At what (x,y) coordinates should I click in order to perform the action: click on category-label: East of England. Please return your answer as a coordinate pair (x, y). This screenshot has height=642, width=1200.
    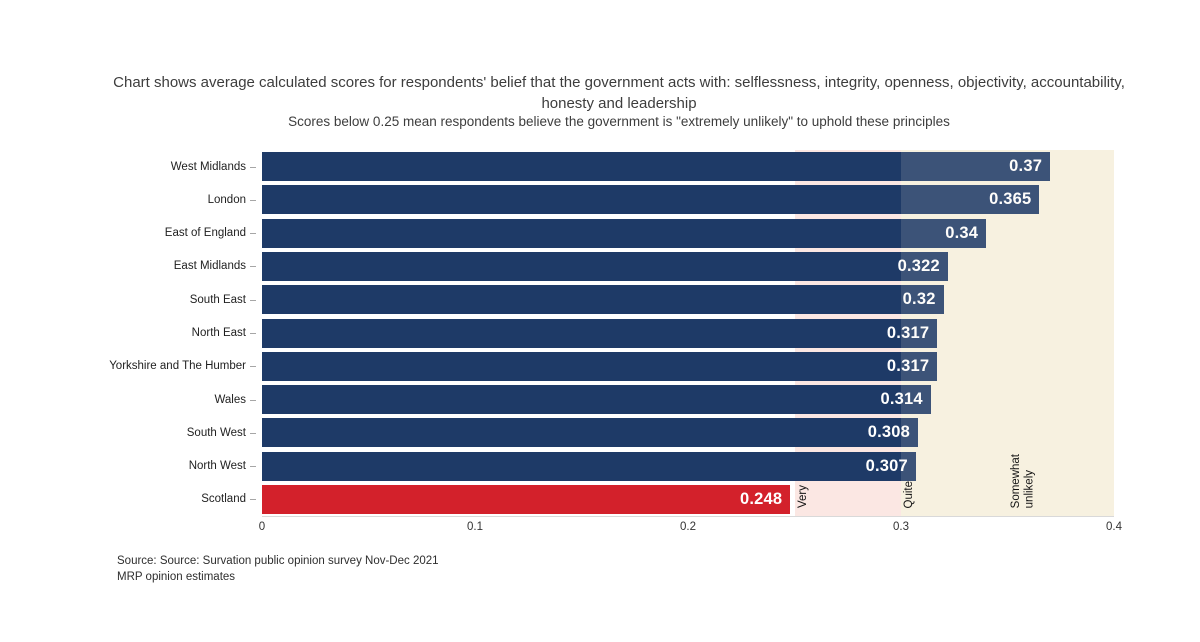
    Looking at the image, I should click on (205, 233).